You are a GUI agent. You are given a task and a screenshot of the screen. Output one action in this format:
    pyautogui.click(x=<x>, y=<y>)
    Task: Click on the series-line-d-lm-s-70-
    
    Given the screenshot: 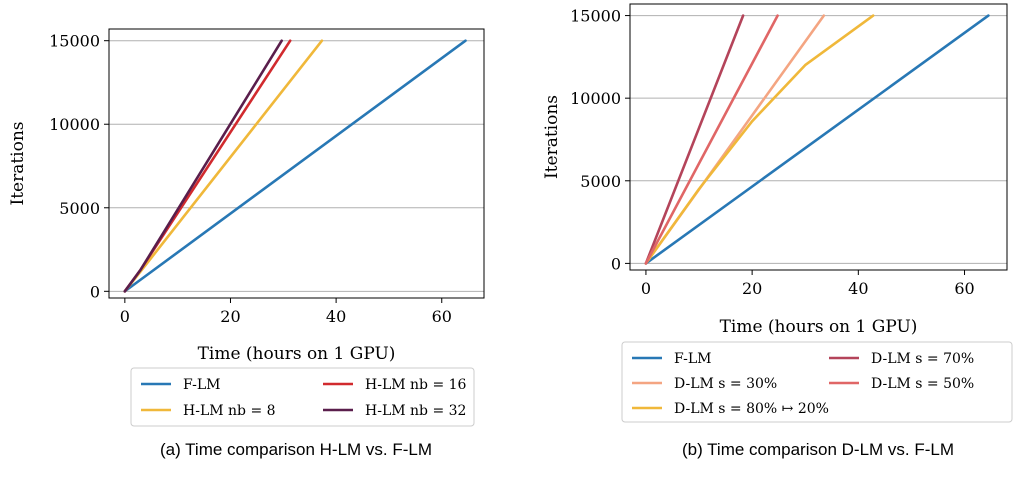 What is the action you would take?
    pyautogui.click(x=694, y=139)
    